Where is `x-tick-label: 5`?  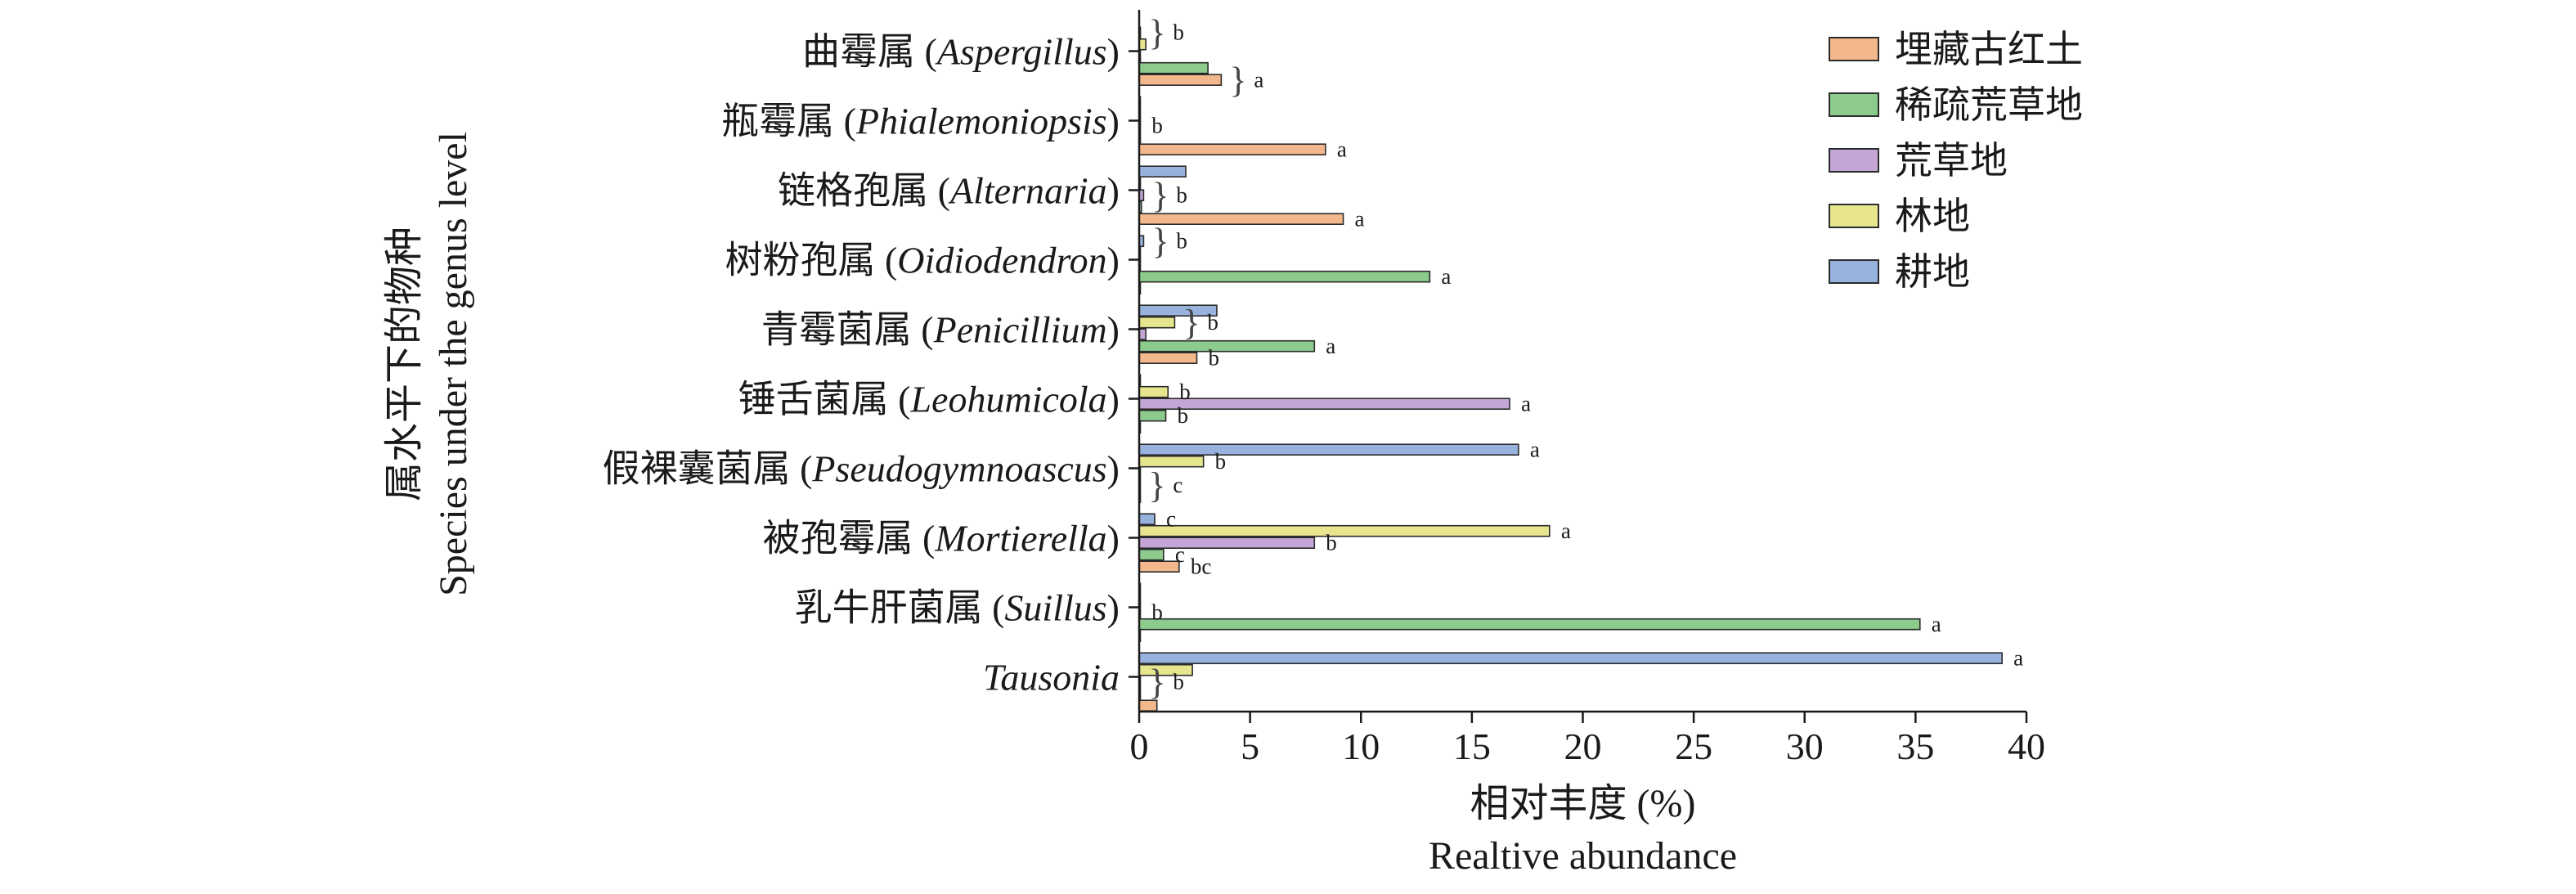 x-tick-label: 5 is located at coordinates (1250, 746).